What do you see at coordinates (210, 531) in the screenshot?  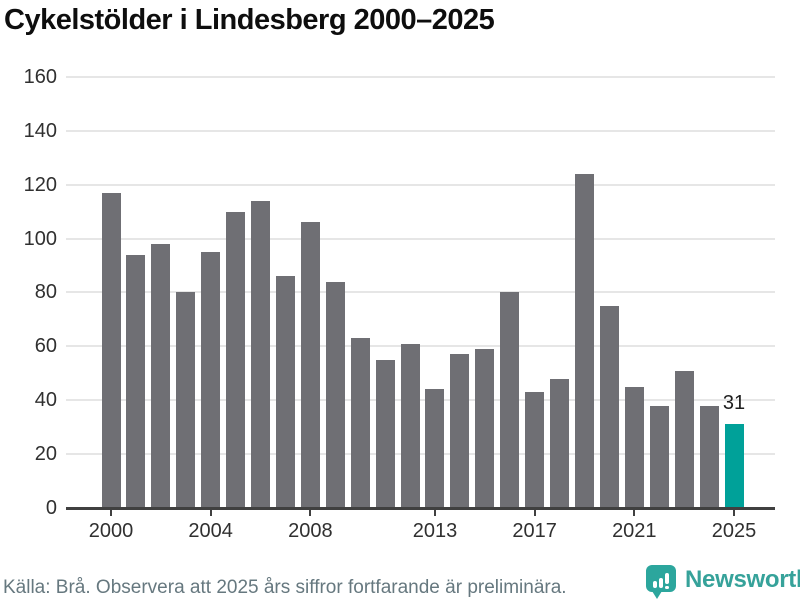 I see `x-axis-label-2004: 2004` at bounding box center [210, 531].